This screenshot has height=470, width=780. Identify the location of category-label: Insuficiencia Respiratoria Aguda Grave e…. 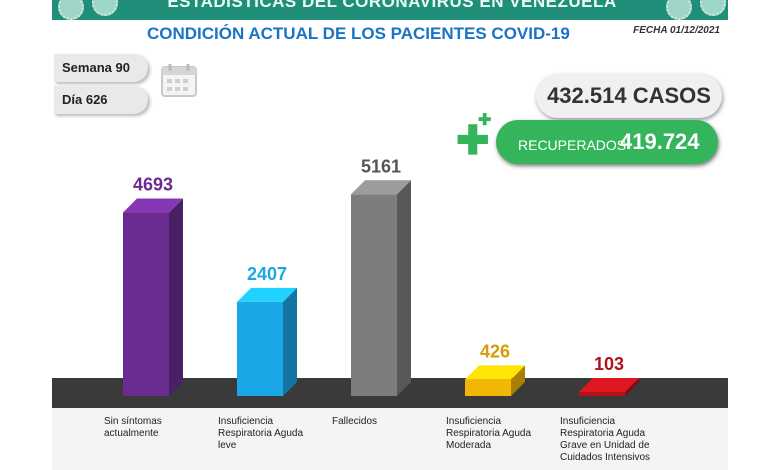
(605, 439).